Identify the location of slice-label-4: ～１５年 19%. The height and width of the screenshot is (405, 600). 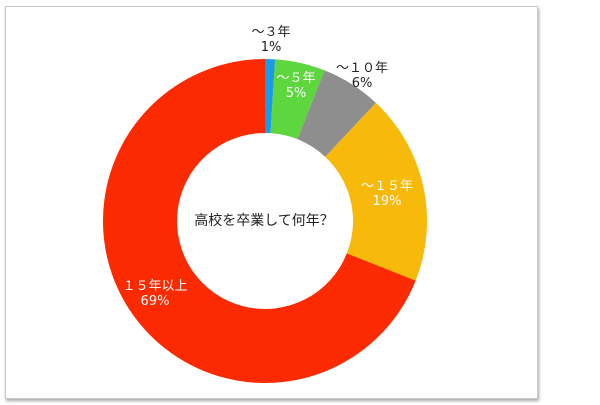
(387, 194).